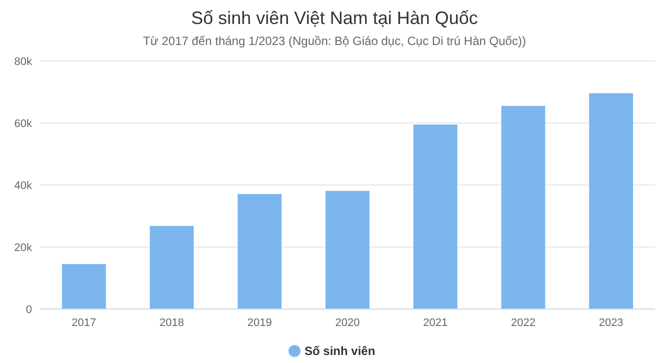 This screenshot has height=363, width=669. What do you see at coordinates (29, 310) in the screenshot?
I see `y-tick-label: 0` at bounding box center [29, 310].